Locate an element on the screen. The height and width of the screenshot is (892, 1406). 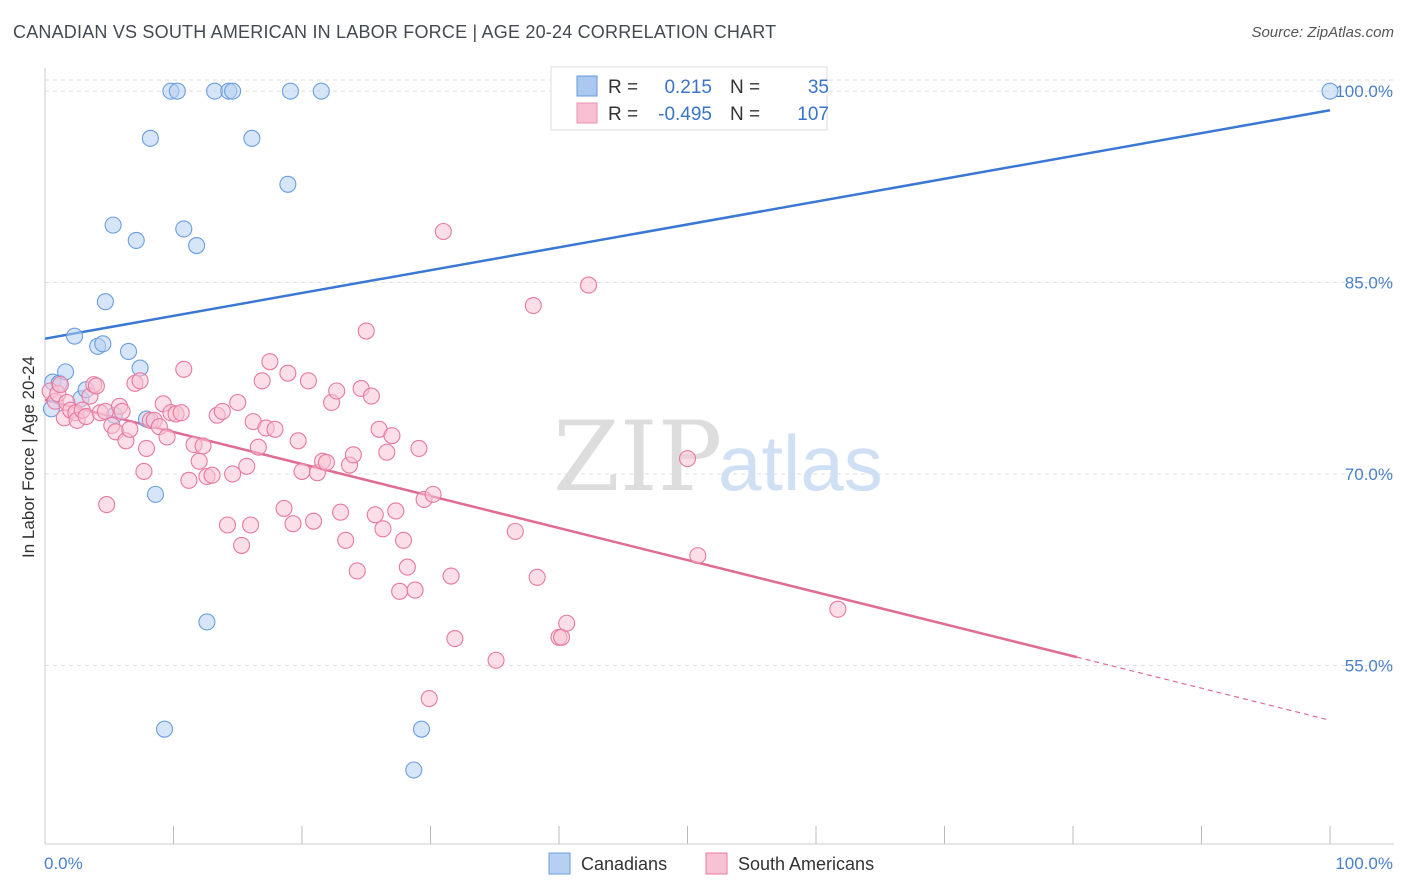
legend-n-label-2: N = is located at coordinates (745, 114).